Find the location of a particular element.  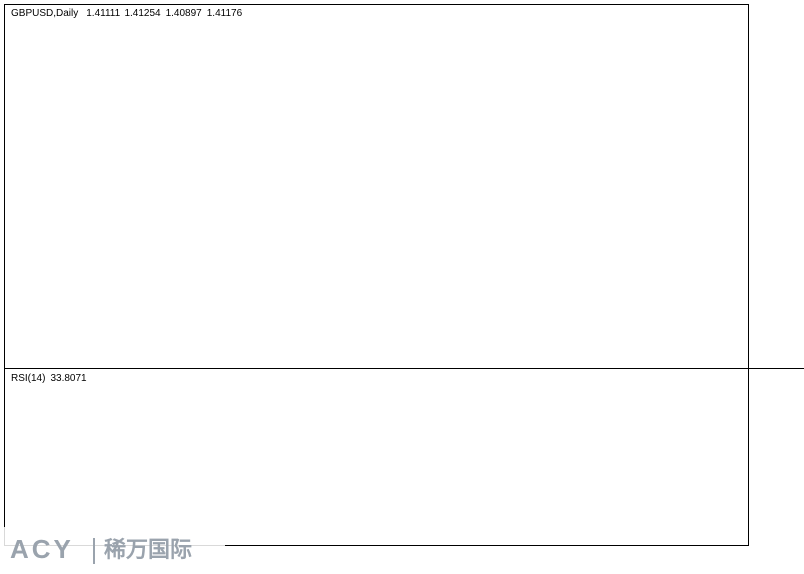

watermark-logo: ACY is located at coordinates (42, 549).